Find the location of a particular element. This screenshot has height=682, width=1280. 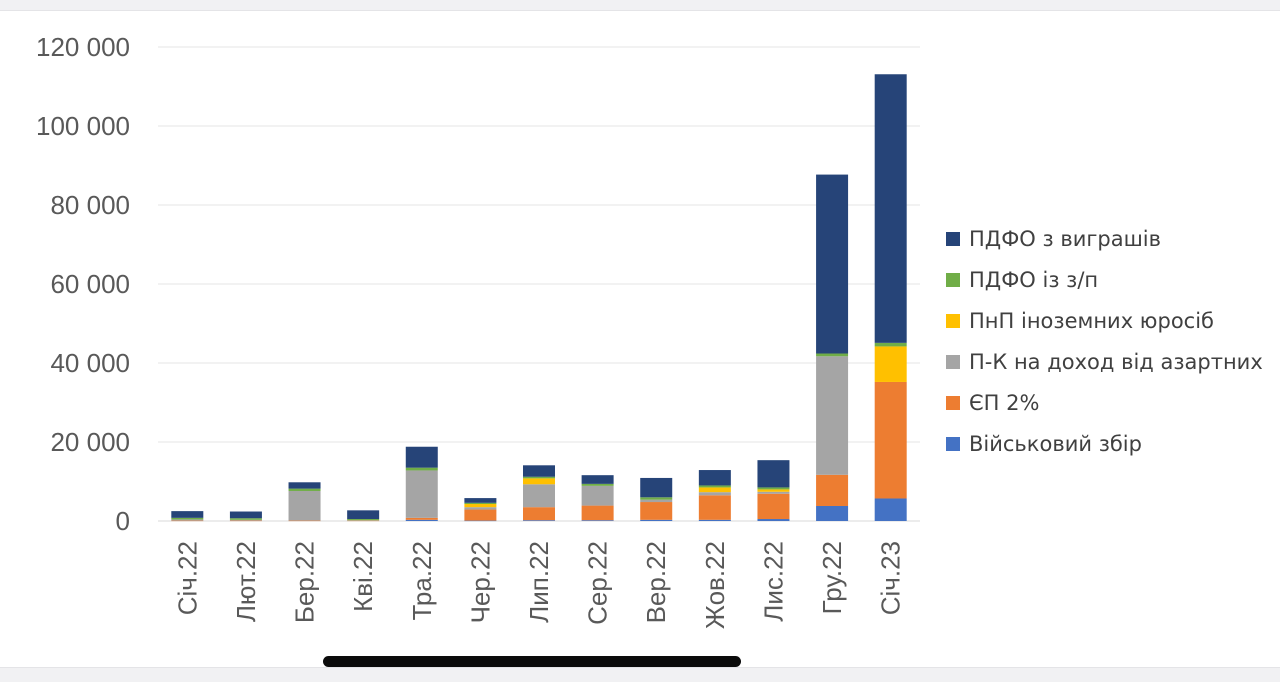

x-tick-label: Жов.22 is located at coordinates (715, 585).